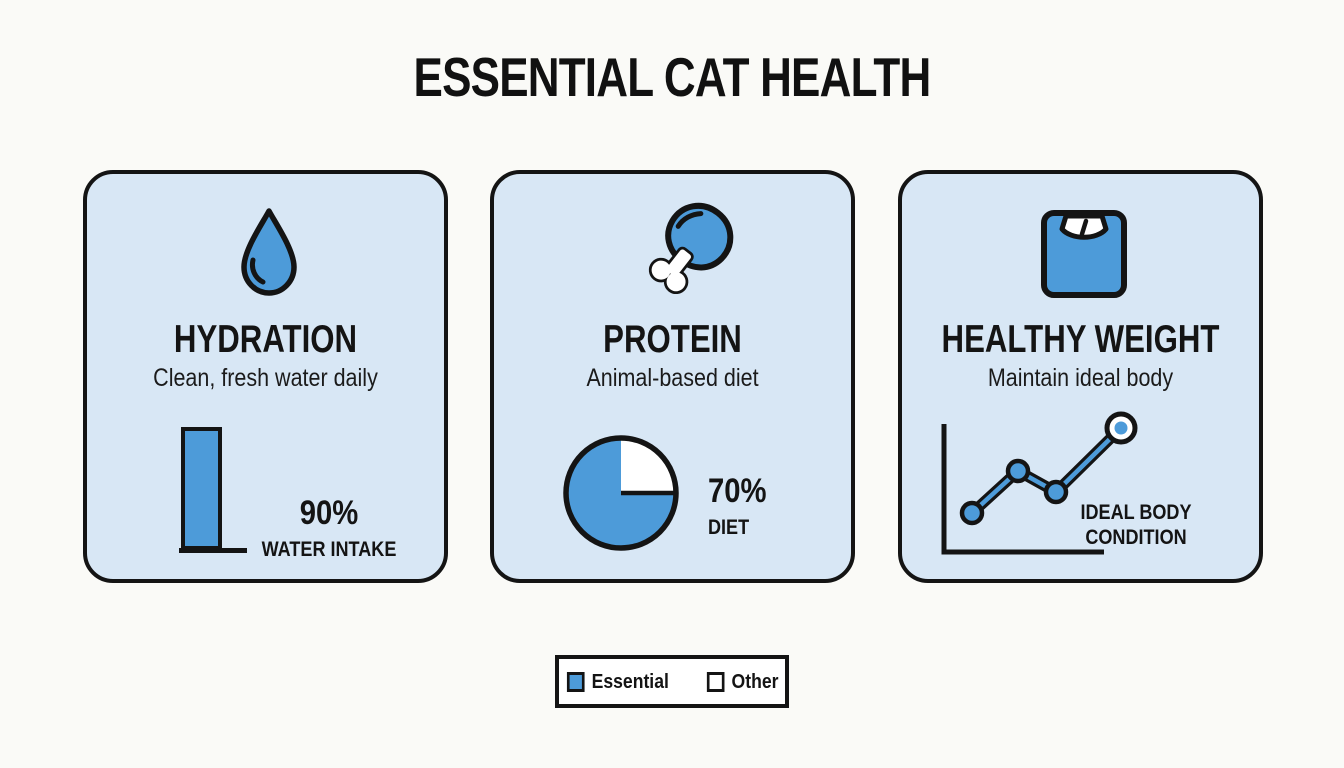  What do you see at coordinates (692, 253) in the screenshot?
I see `drumstick-icon` at bounding box center [692, 253].